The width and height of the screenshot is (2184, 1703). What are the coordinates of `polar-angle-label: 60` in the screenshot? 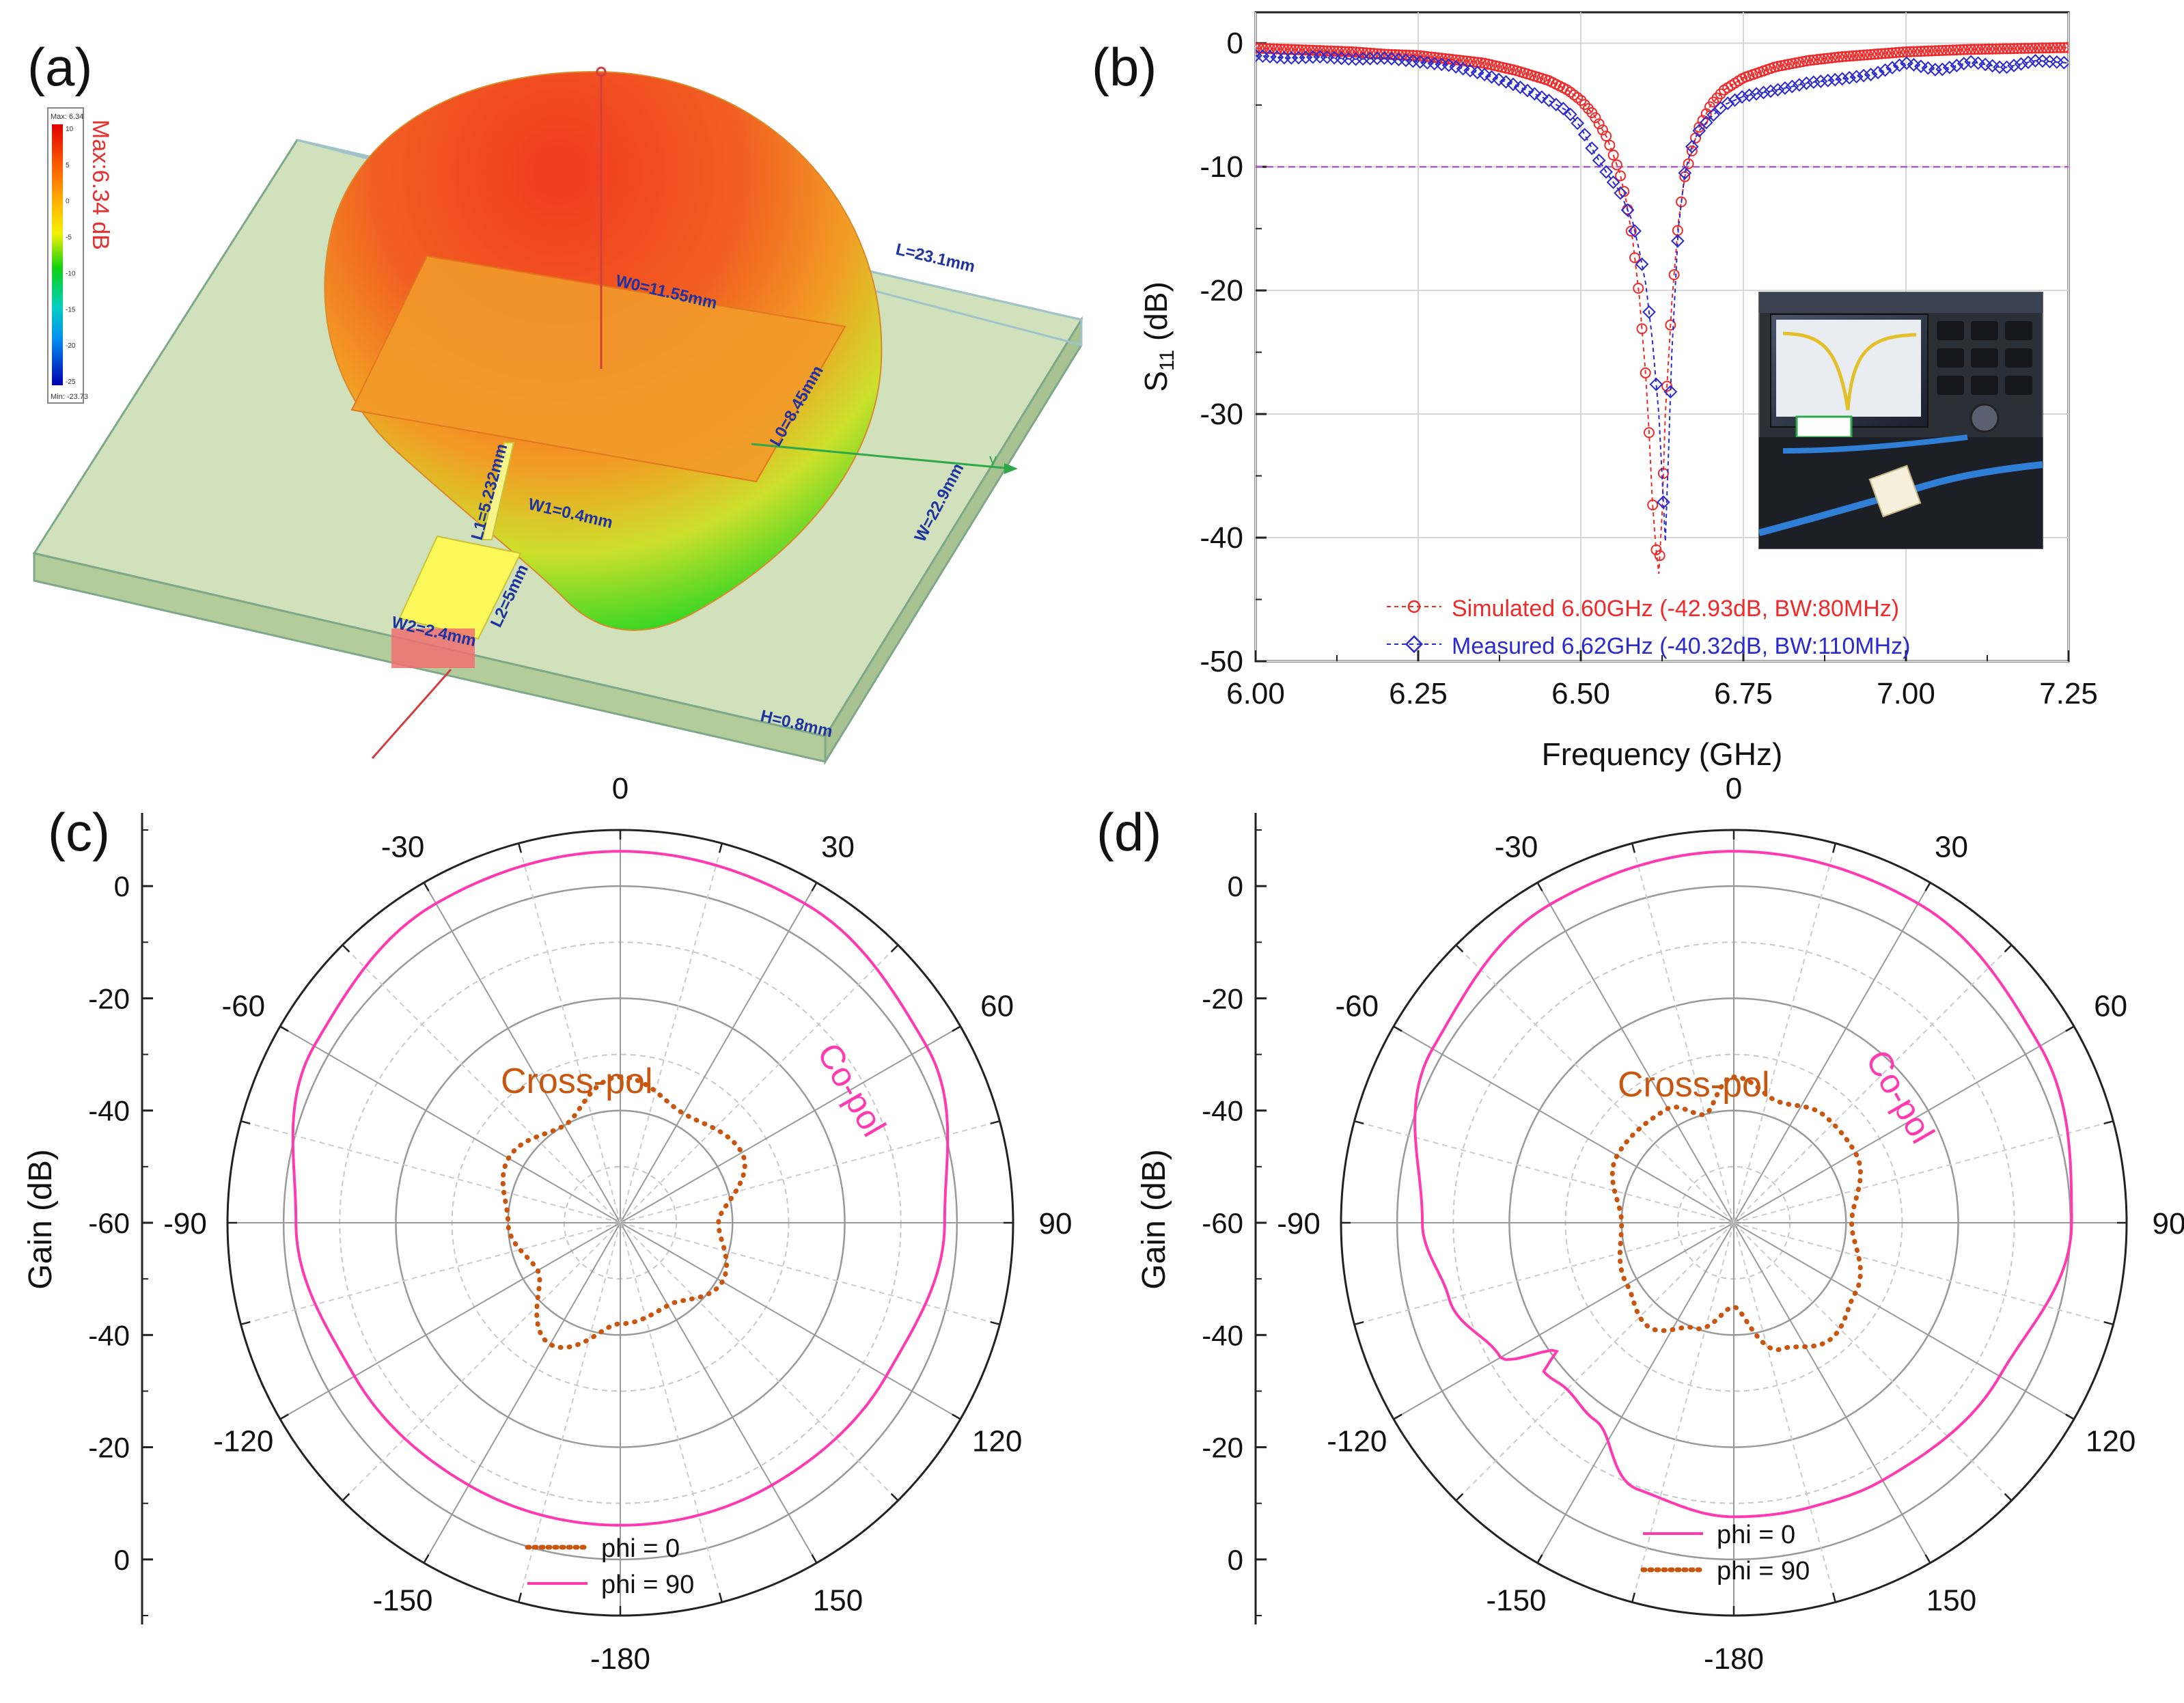 It's located at (997, 1007).